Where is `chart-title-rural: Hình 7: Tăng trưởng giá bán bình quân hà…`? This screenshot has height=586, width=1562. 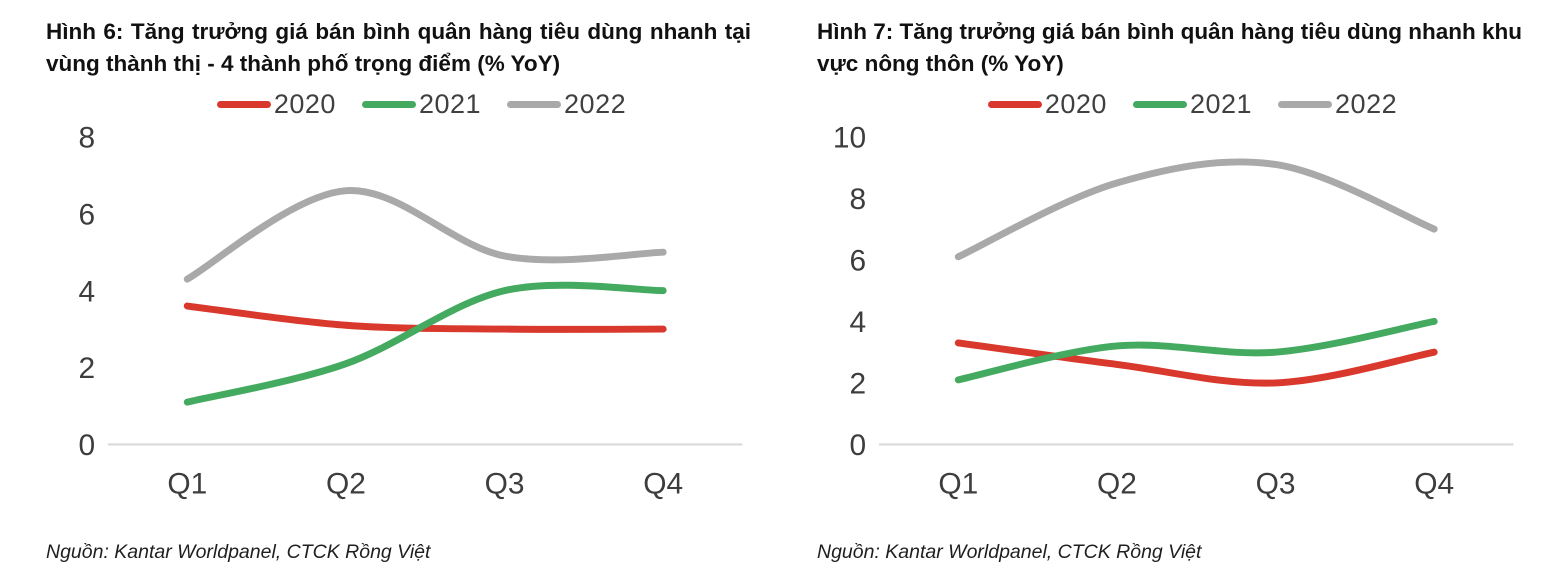 chart-title-rural: Hình 7: Tăng trưởng giá bán bình quân hà… is located at coordinates (1169, 47).